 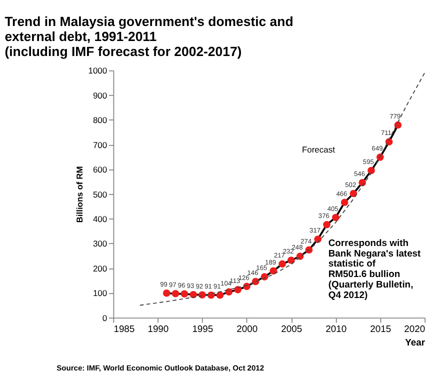 What do you see at coordinates (100, 120) in the screenshot?
I see `y-tick-label: 800` at bounding box center [100, 120].